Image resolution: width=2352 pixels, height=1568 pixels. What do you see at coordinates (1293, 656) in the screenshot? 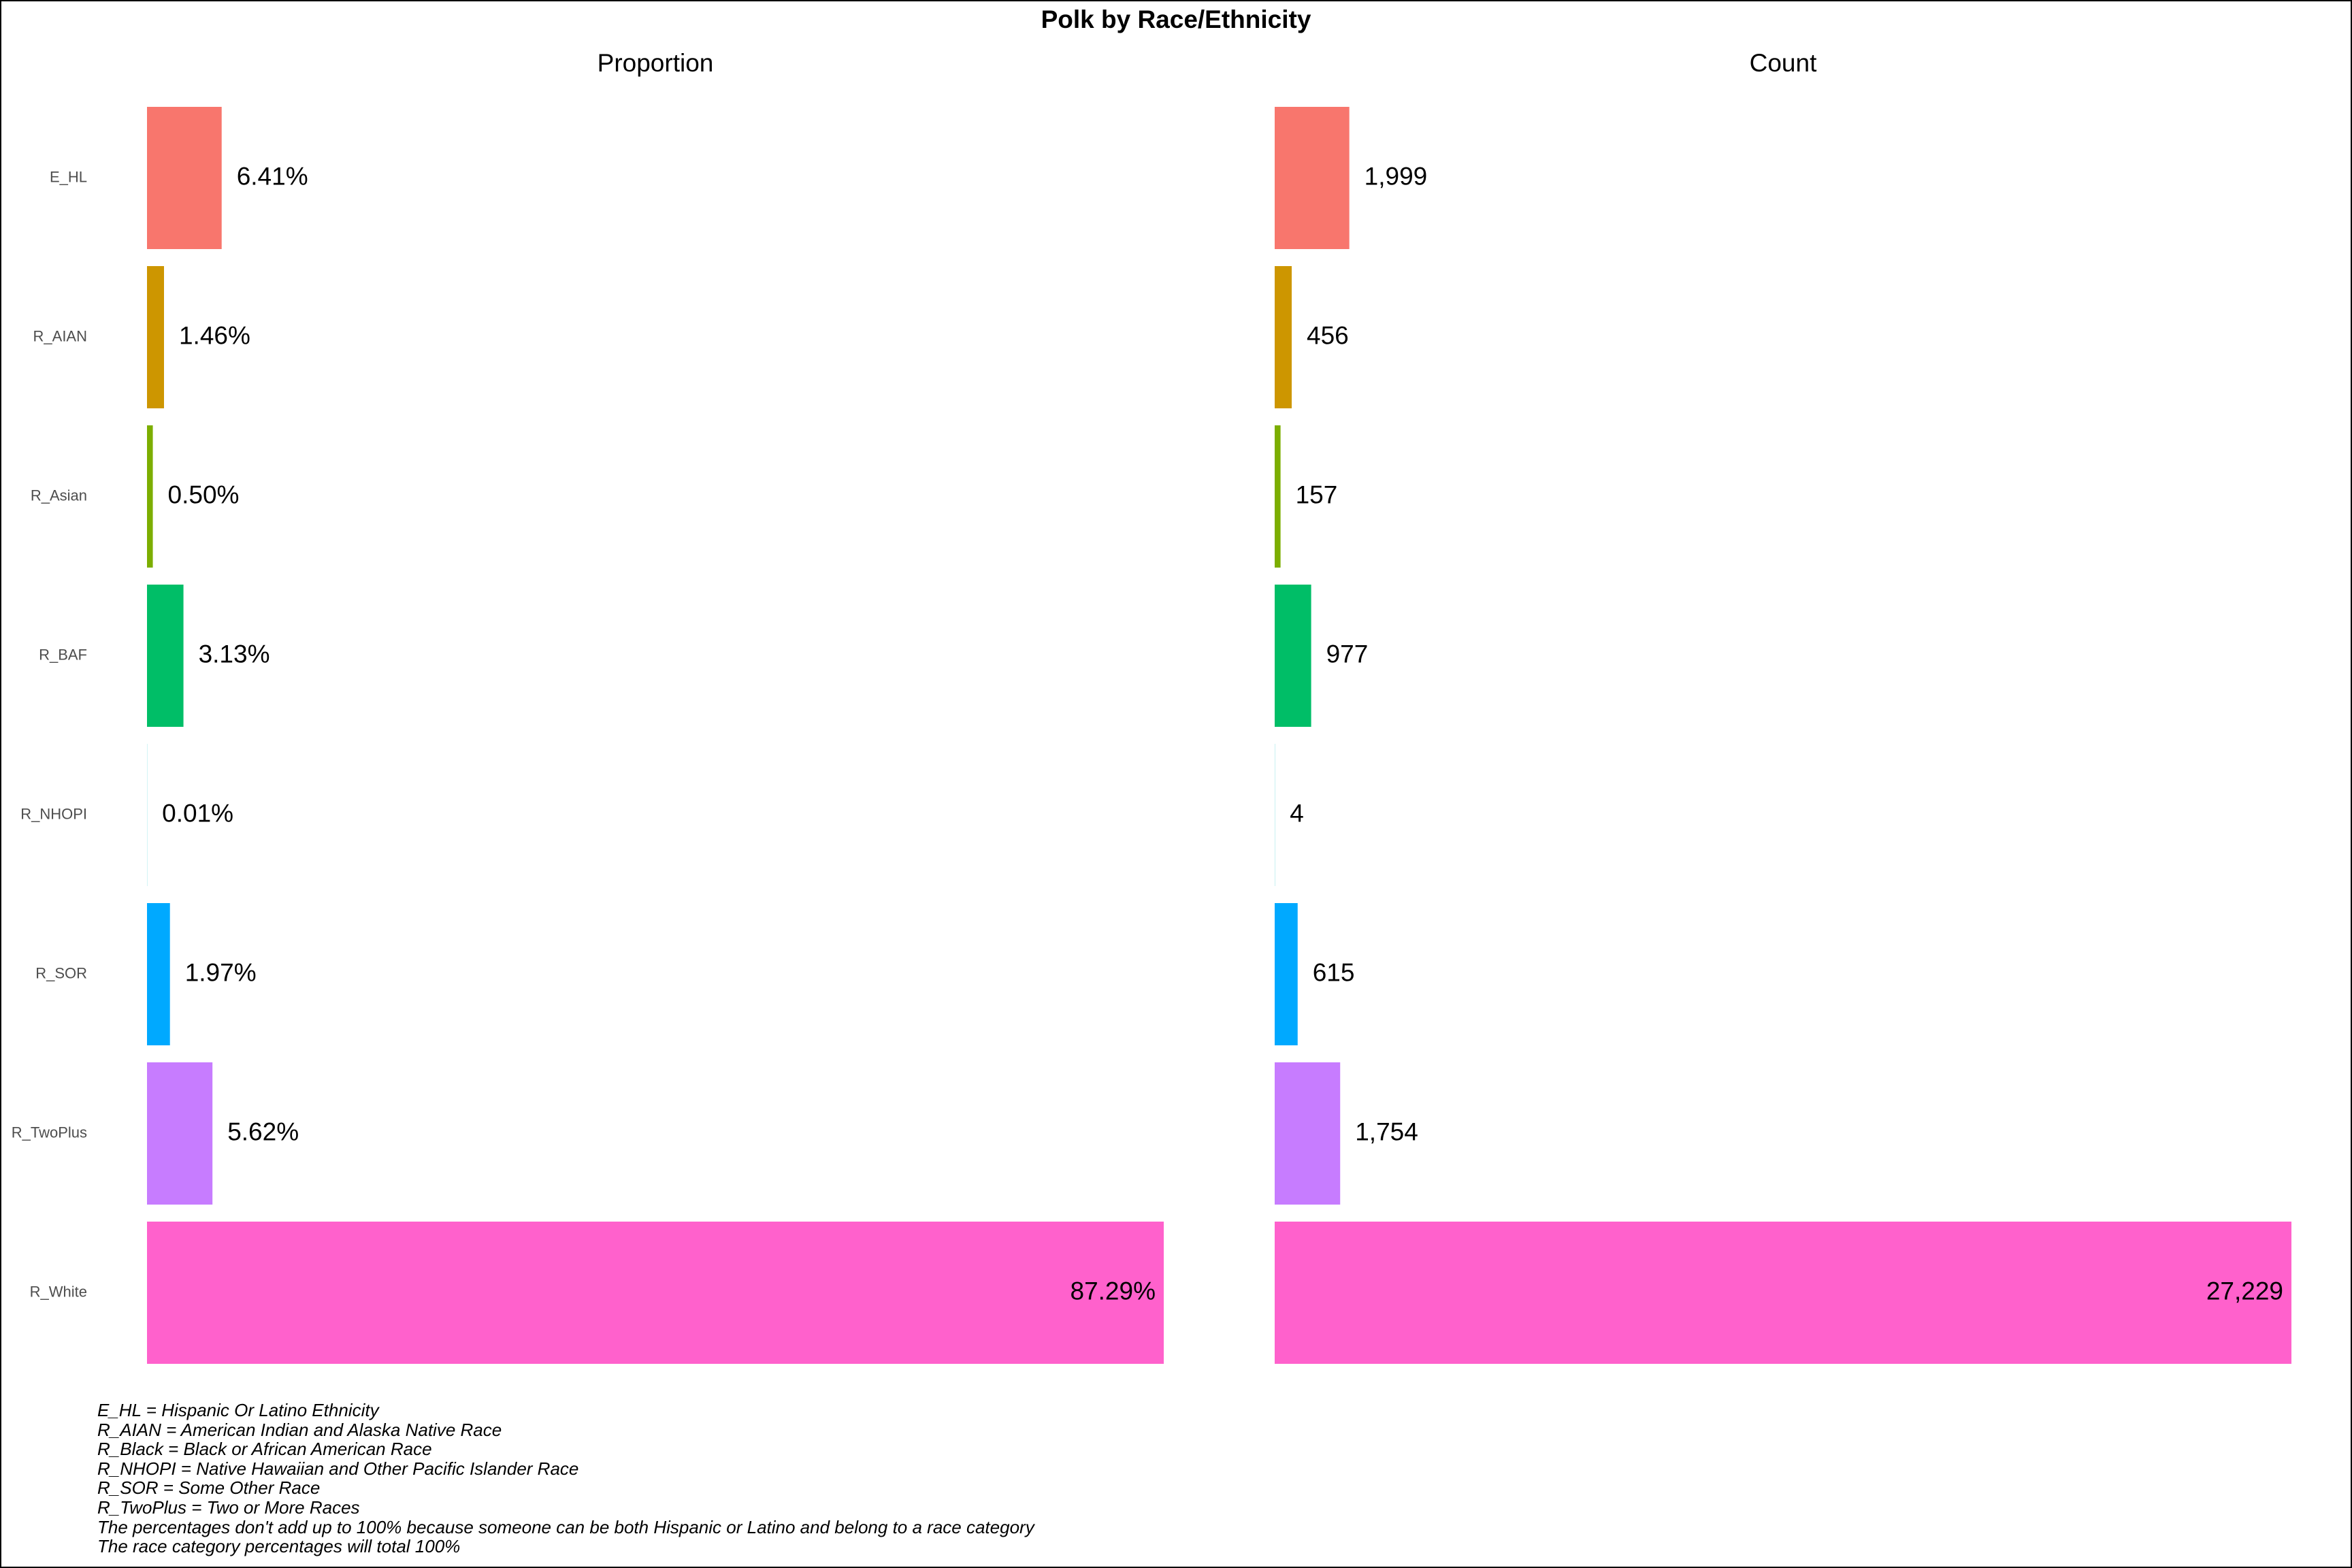
I see `bar-count-r-baf` at bounding box center [1293, 656].